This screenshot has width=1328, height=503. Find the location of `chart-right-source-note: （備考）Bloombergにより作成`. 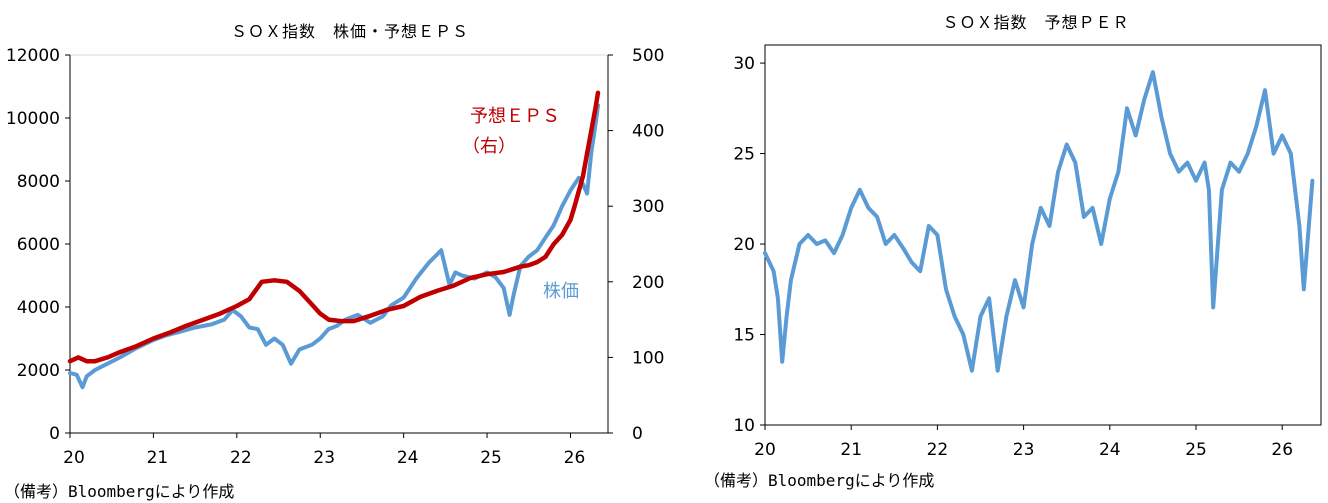

chart-right-source-note: （備考）Bloombergにより作成 is located at coordinates (819, 480).